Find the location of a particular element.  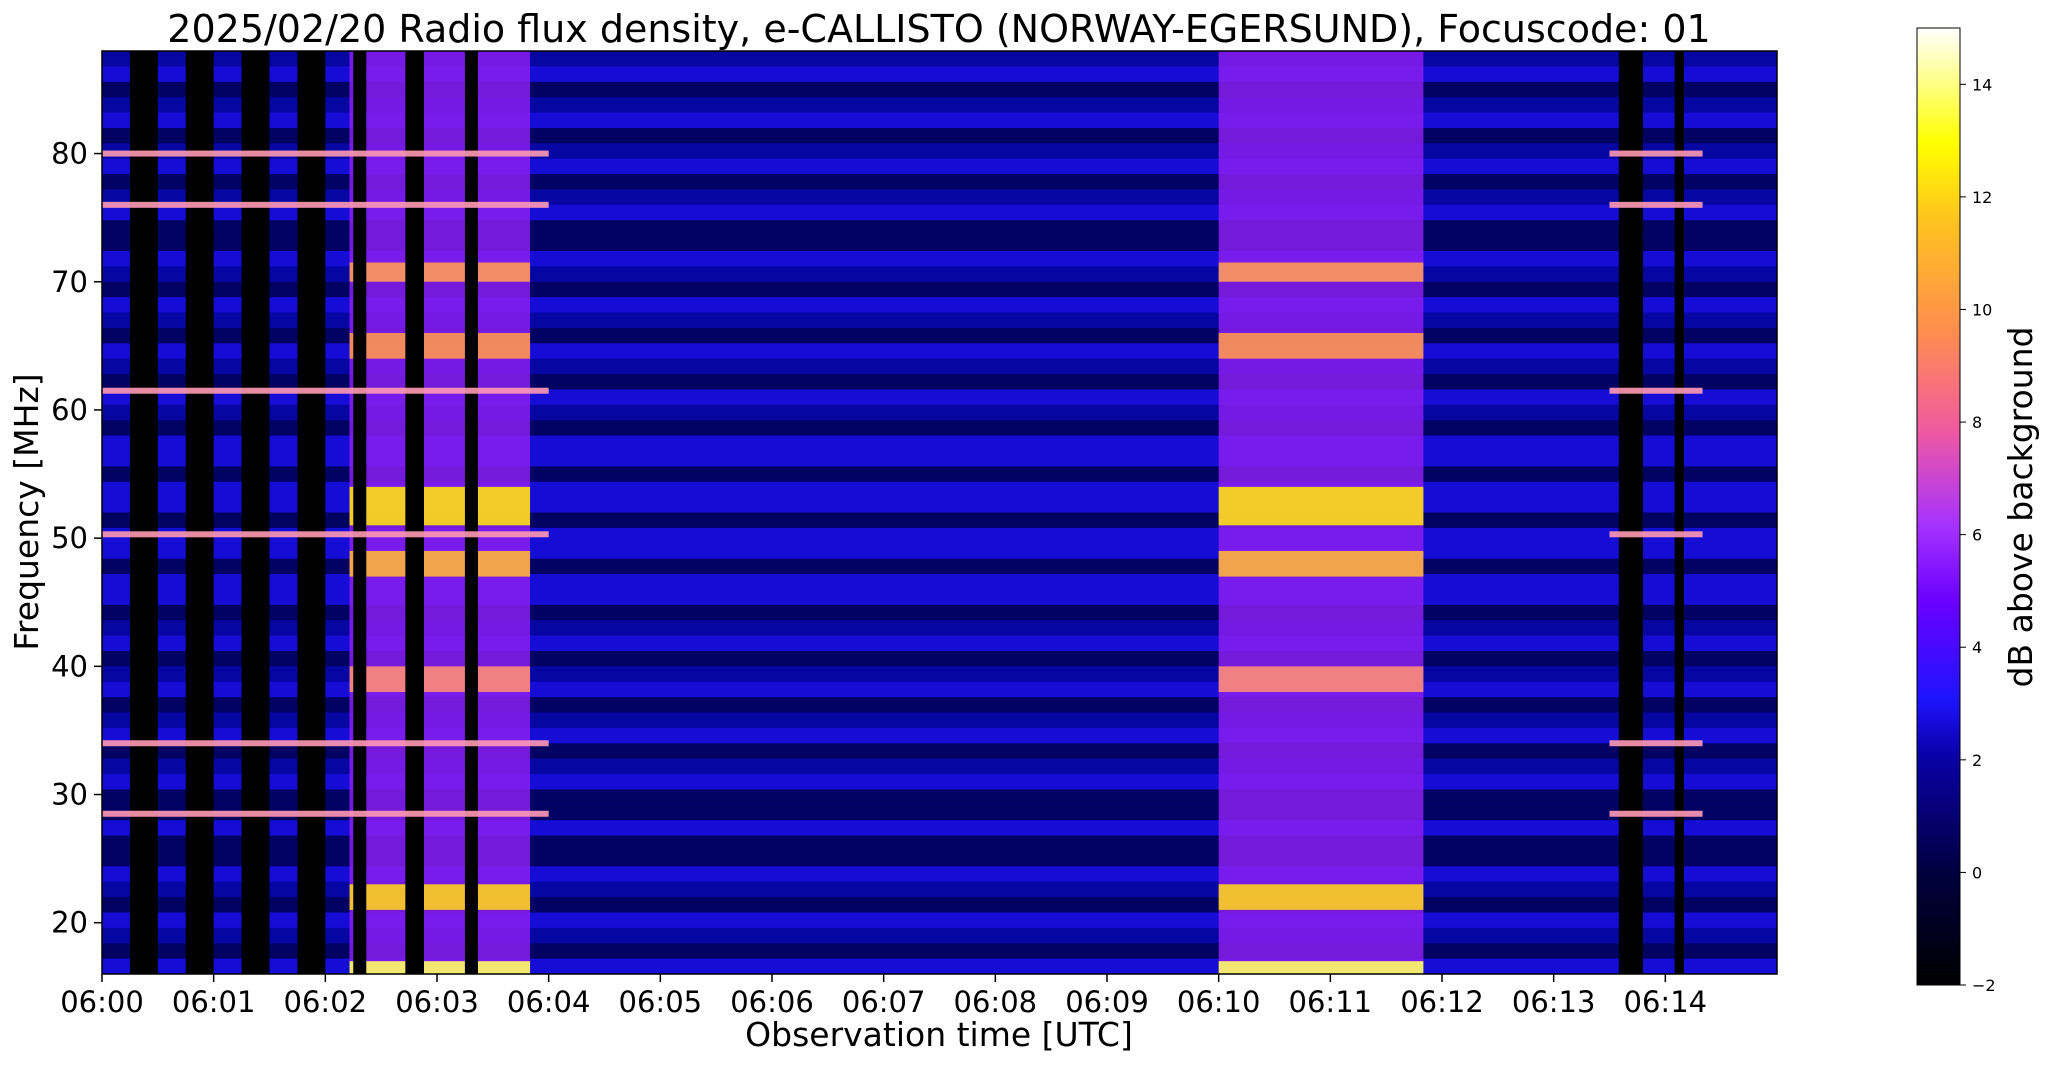

y-tick-label: 60 is located at coordinates (69, 410).